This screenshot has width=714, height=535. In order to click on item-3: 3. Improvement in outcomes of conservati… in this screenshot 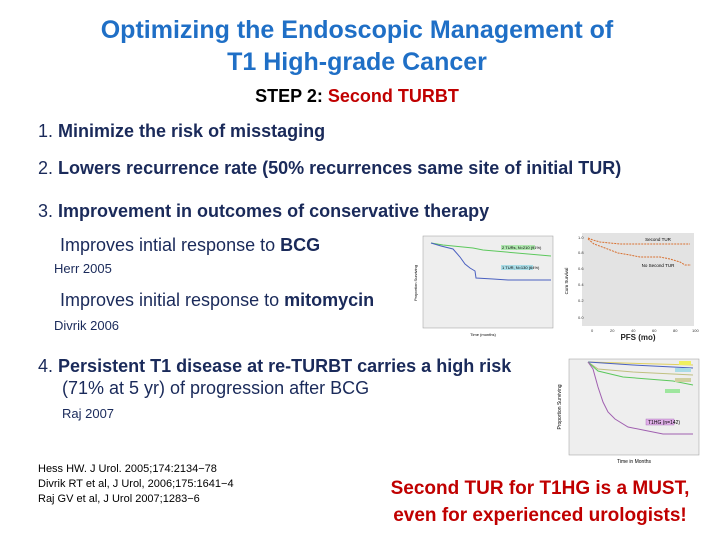, I will do `click(264, 211)`.